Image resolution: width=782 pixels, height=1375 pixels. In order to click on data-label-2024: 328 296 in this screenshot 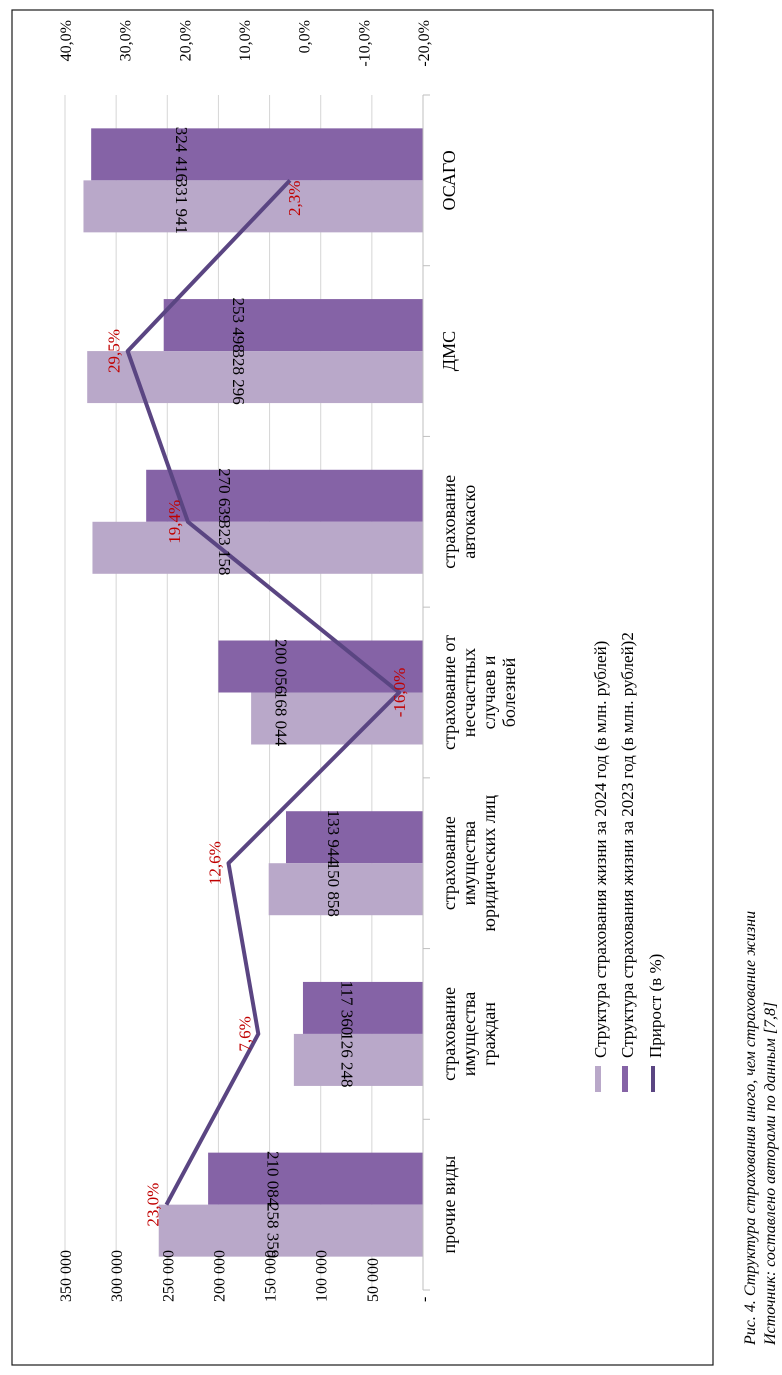, I will do `click(238, 376)`.